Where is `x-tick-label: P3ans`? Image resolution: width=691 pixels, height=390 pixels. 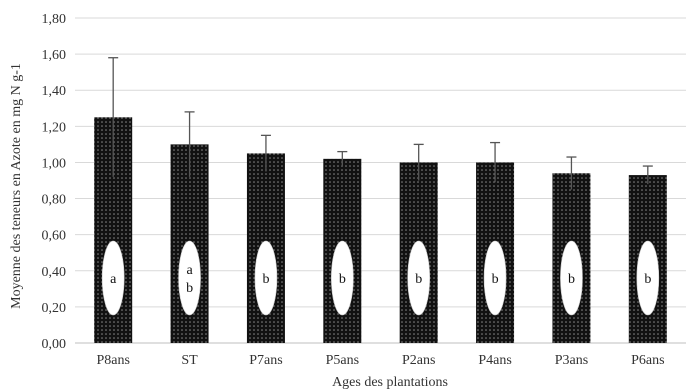
x-tick-label: P3ans is located at coordinates (571, 360).